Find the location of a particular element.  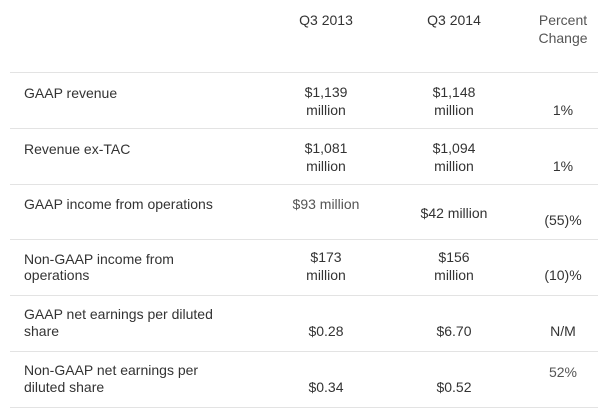

value-q3-2014: $0.52 is located at coordinates (454, 387).